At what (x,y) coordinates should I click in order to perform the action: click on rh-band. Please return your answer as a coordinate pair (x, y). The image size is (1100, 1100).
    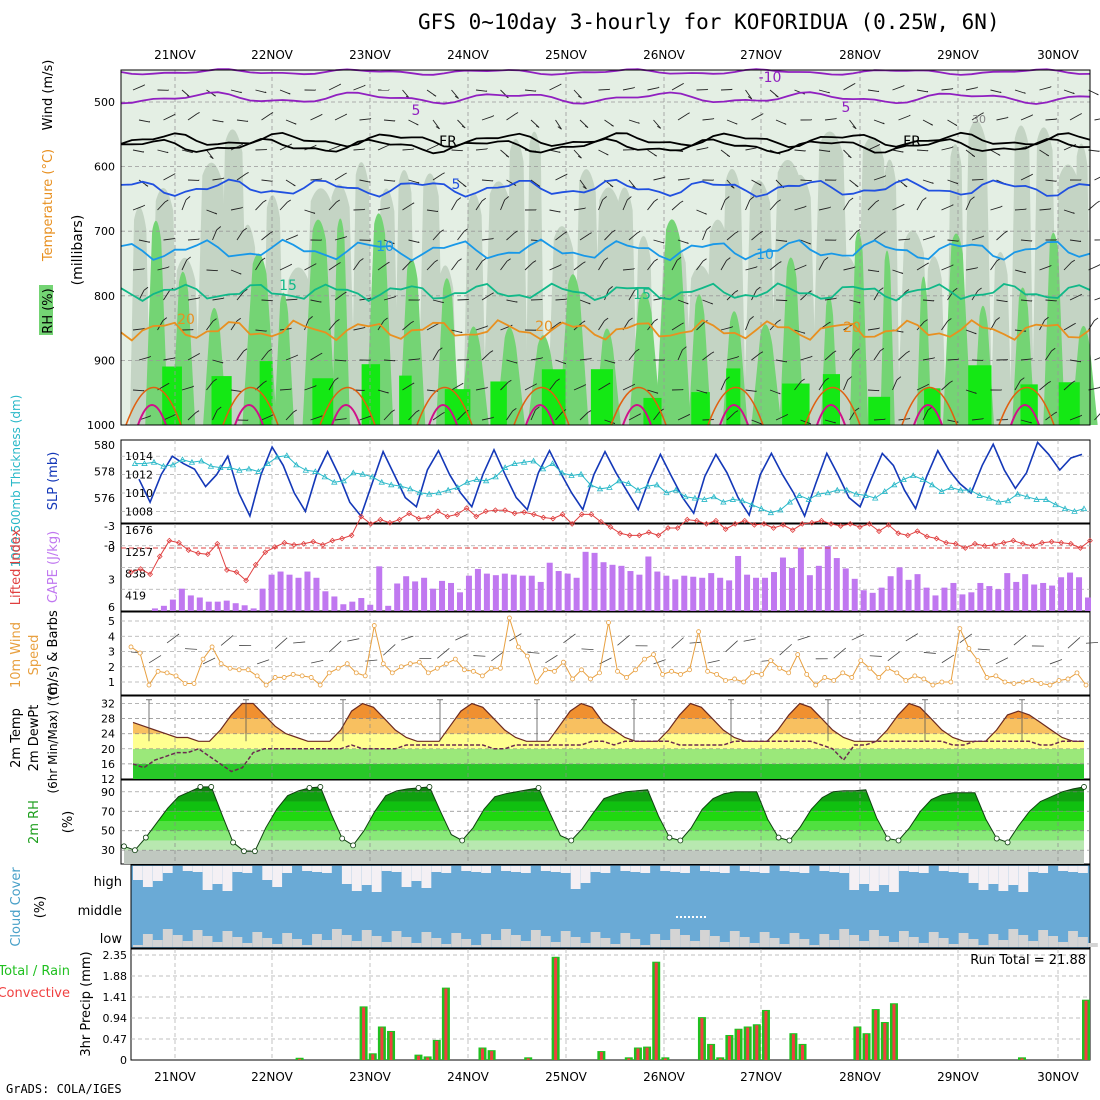
    Looking at the image, I should click on (604, 826).